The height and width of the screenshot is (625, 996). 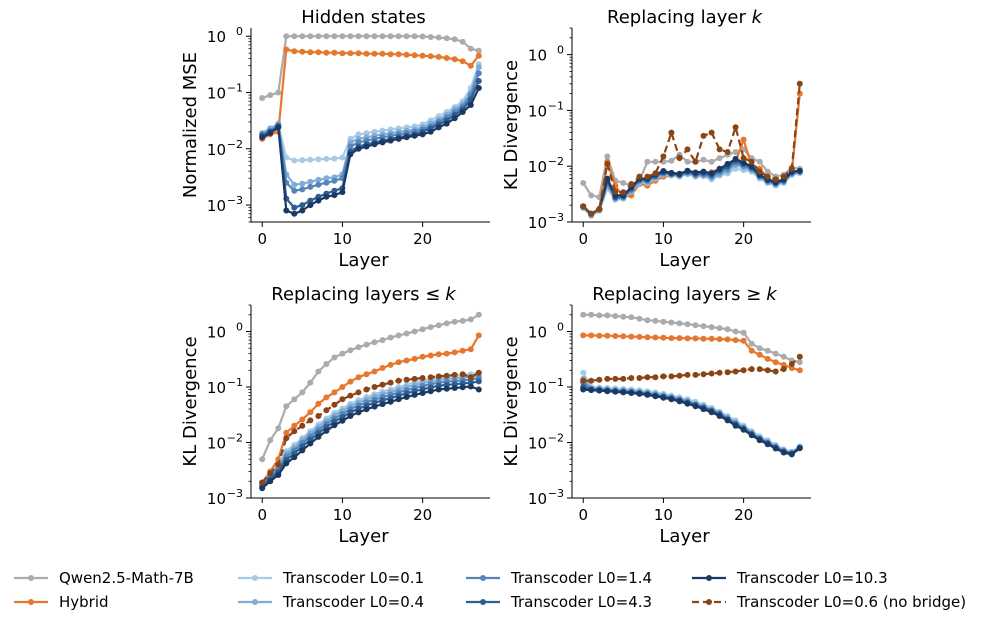 What do you see at coordinates (691, 368) in the screenshot?
I see `series-nobridge` at bounding box center [691, 368].